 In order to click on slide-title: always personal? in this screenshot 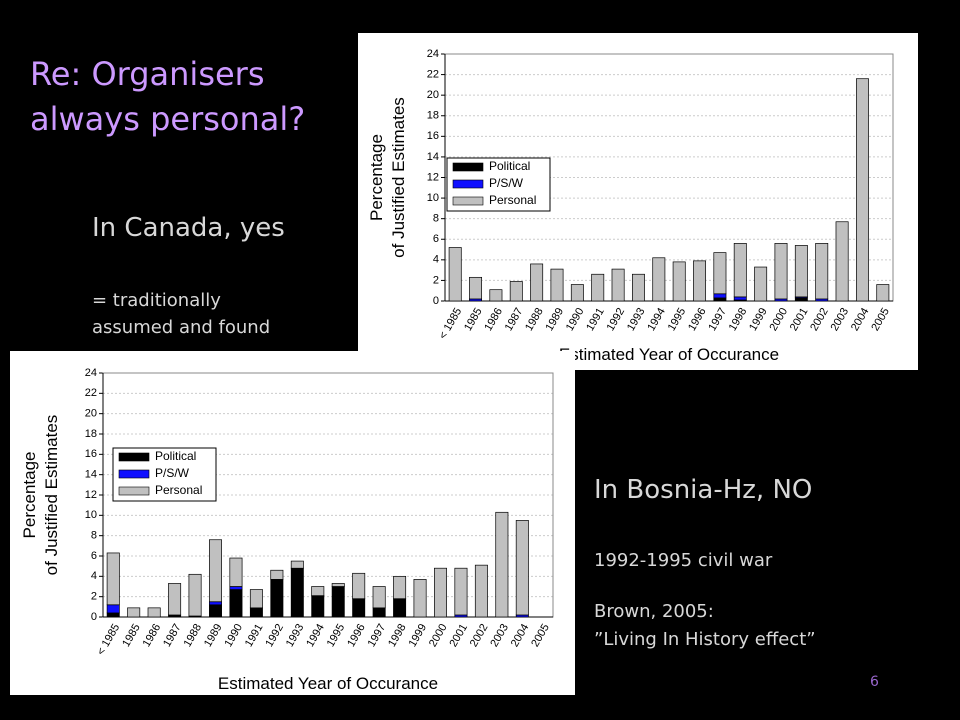, I will do `click(167, 119)`.